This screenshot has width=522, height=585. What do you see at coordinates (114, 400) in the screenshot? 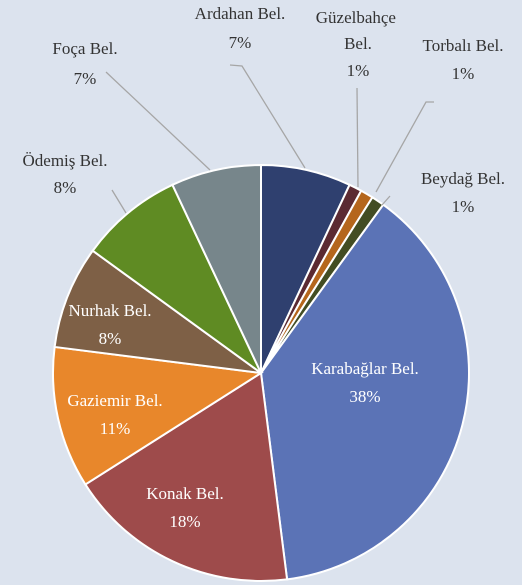
I see `slice-label: Gaziemir Bel.` at bounding box center [114, 400].